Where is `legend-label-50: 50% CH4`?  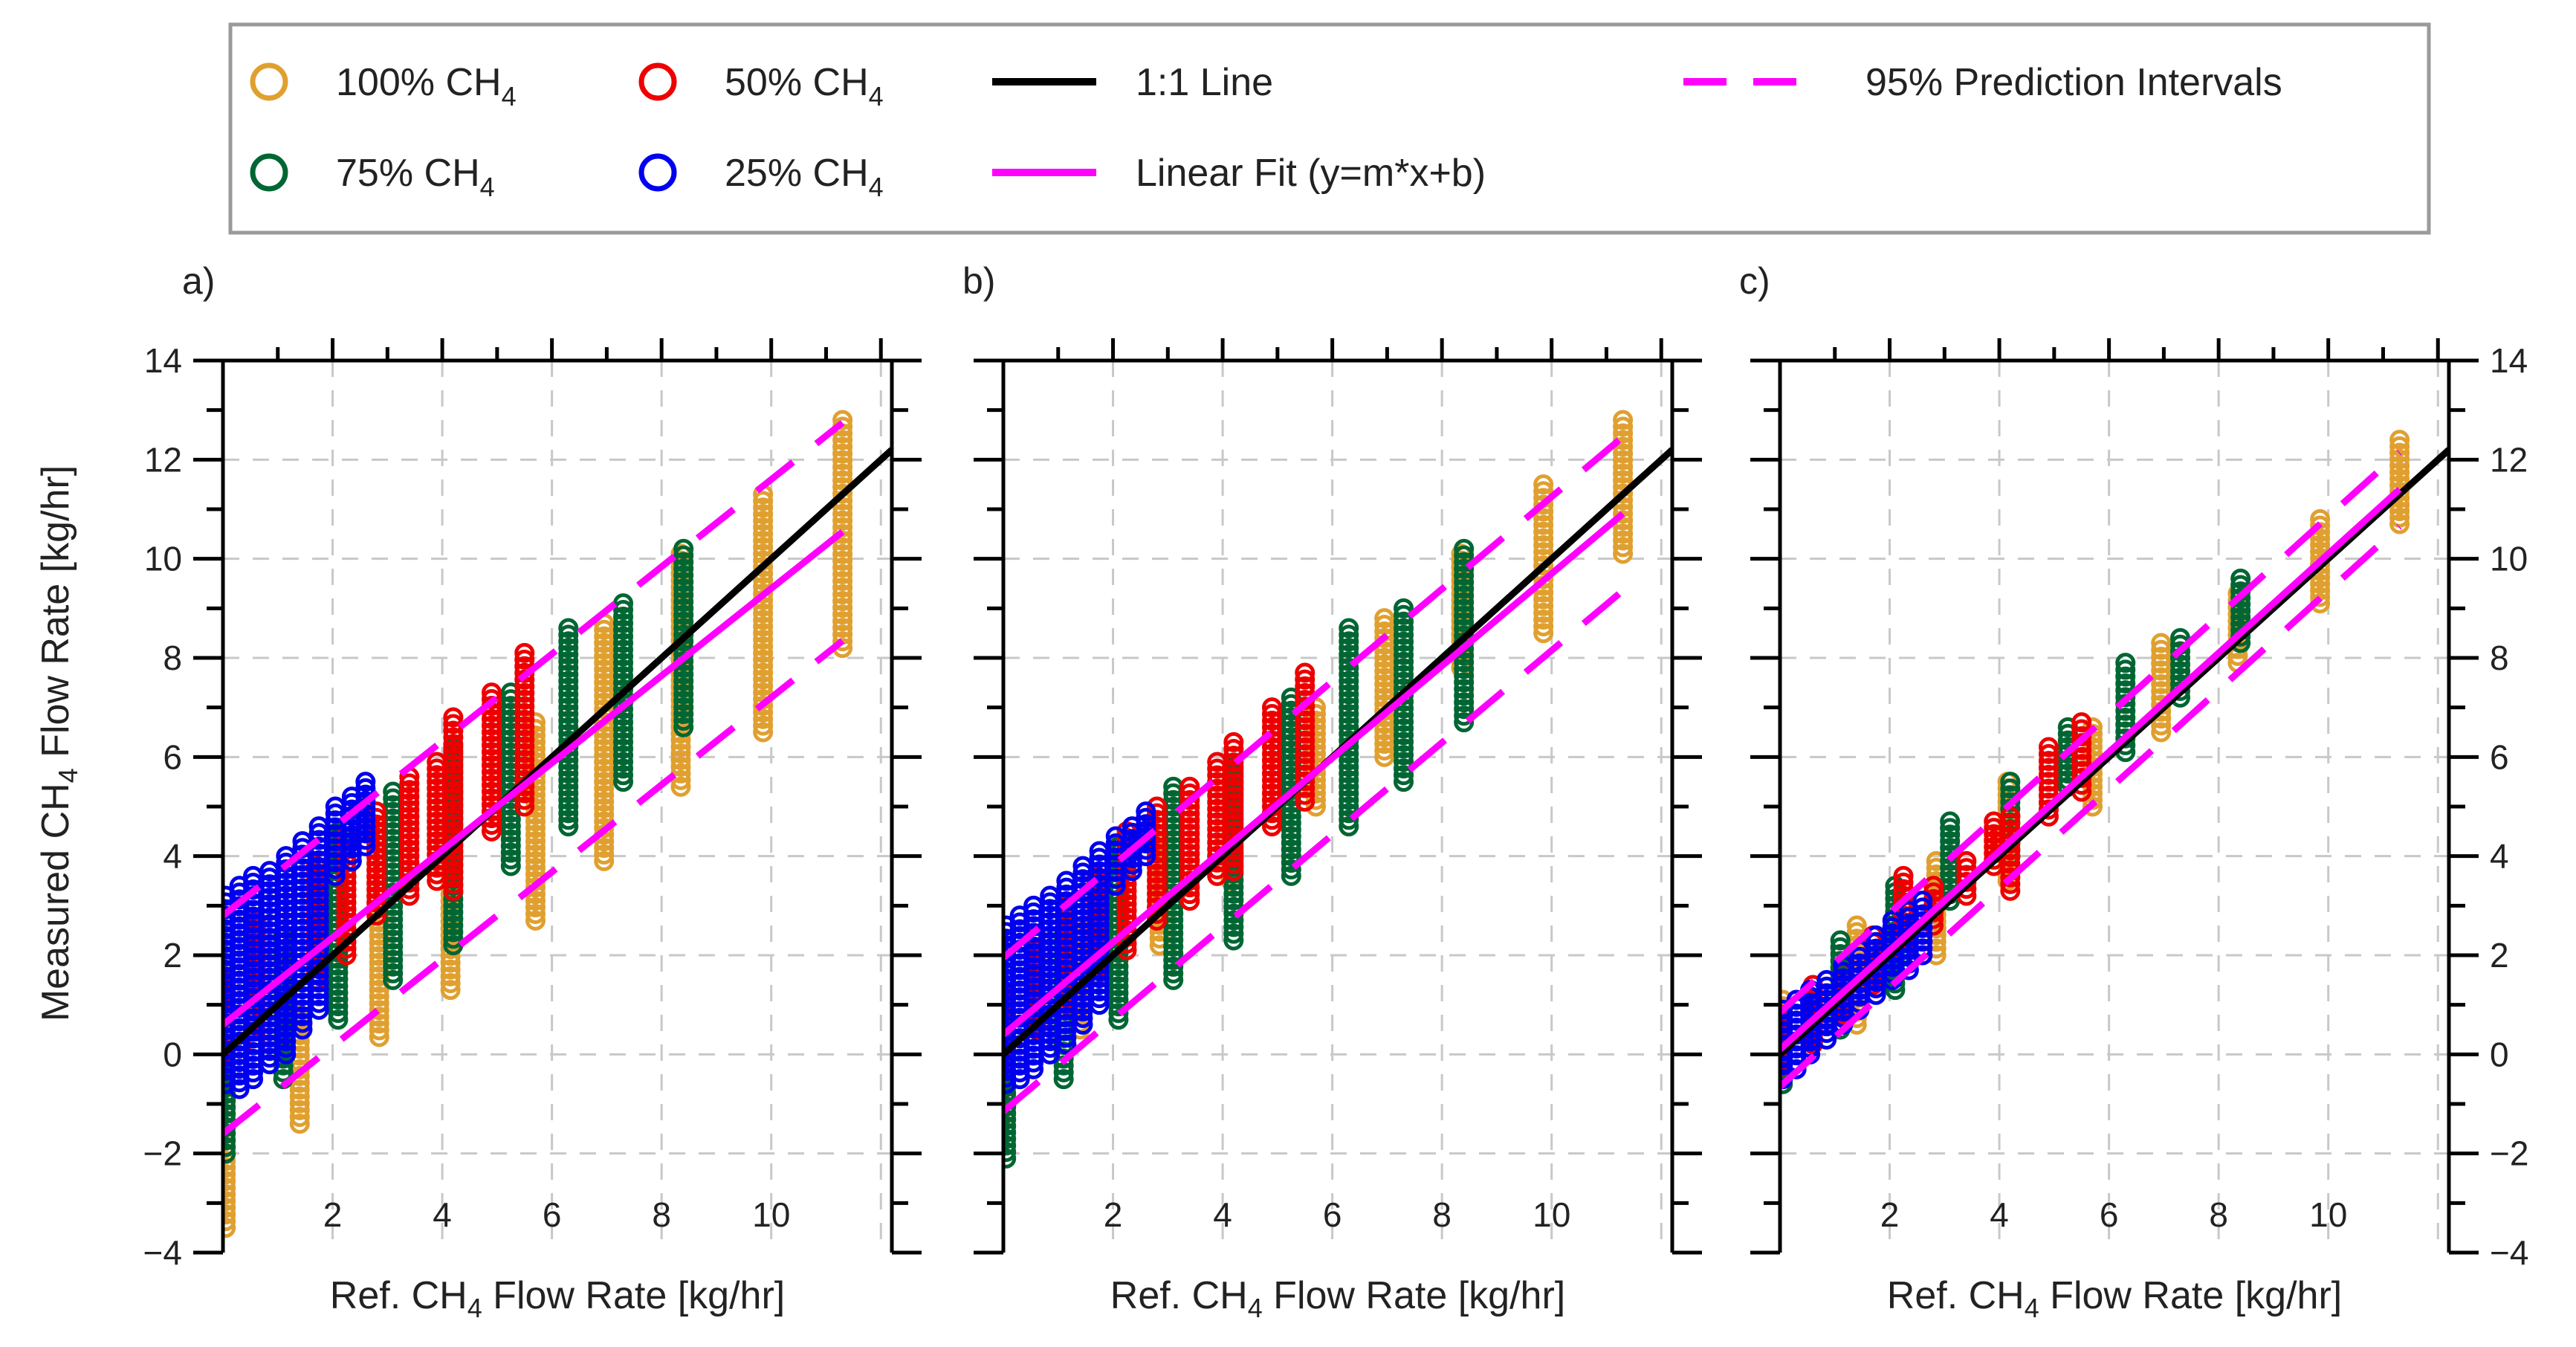 legend-label-50: 50% CH4 is located at coordinates (805, 86).